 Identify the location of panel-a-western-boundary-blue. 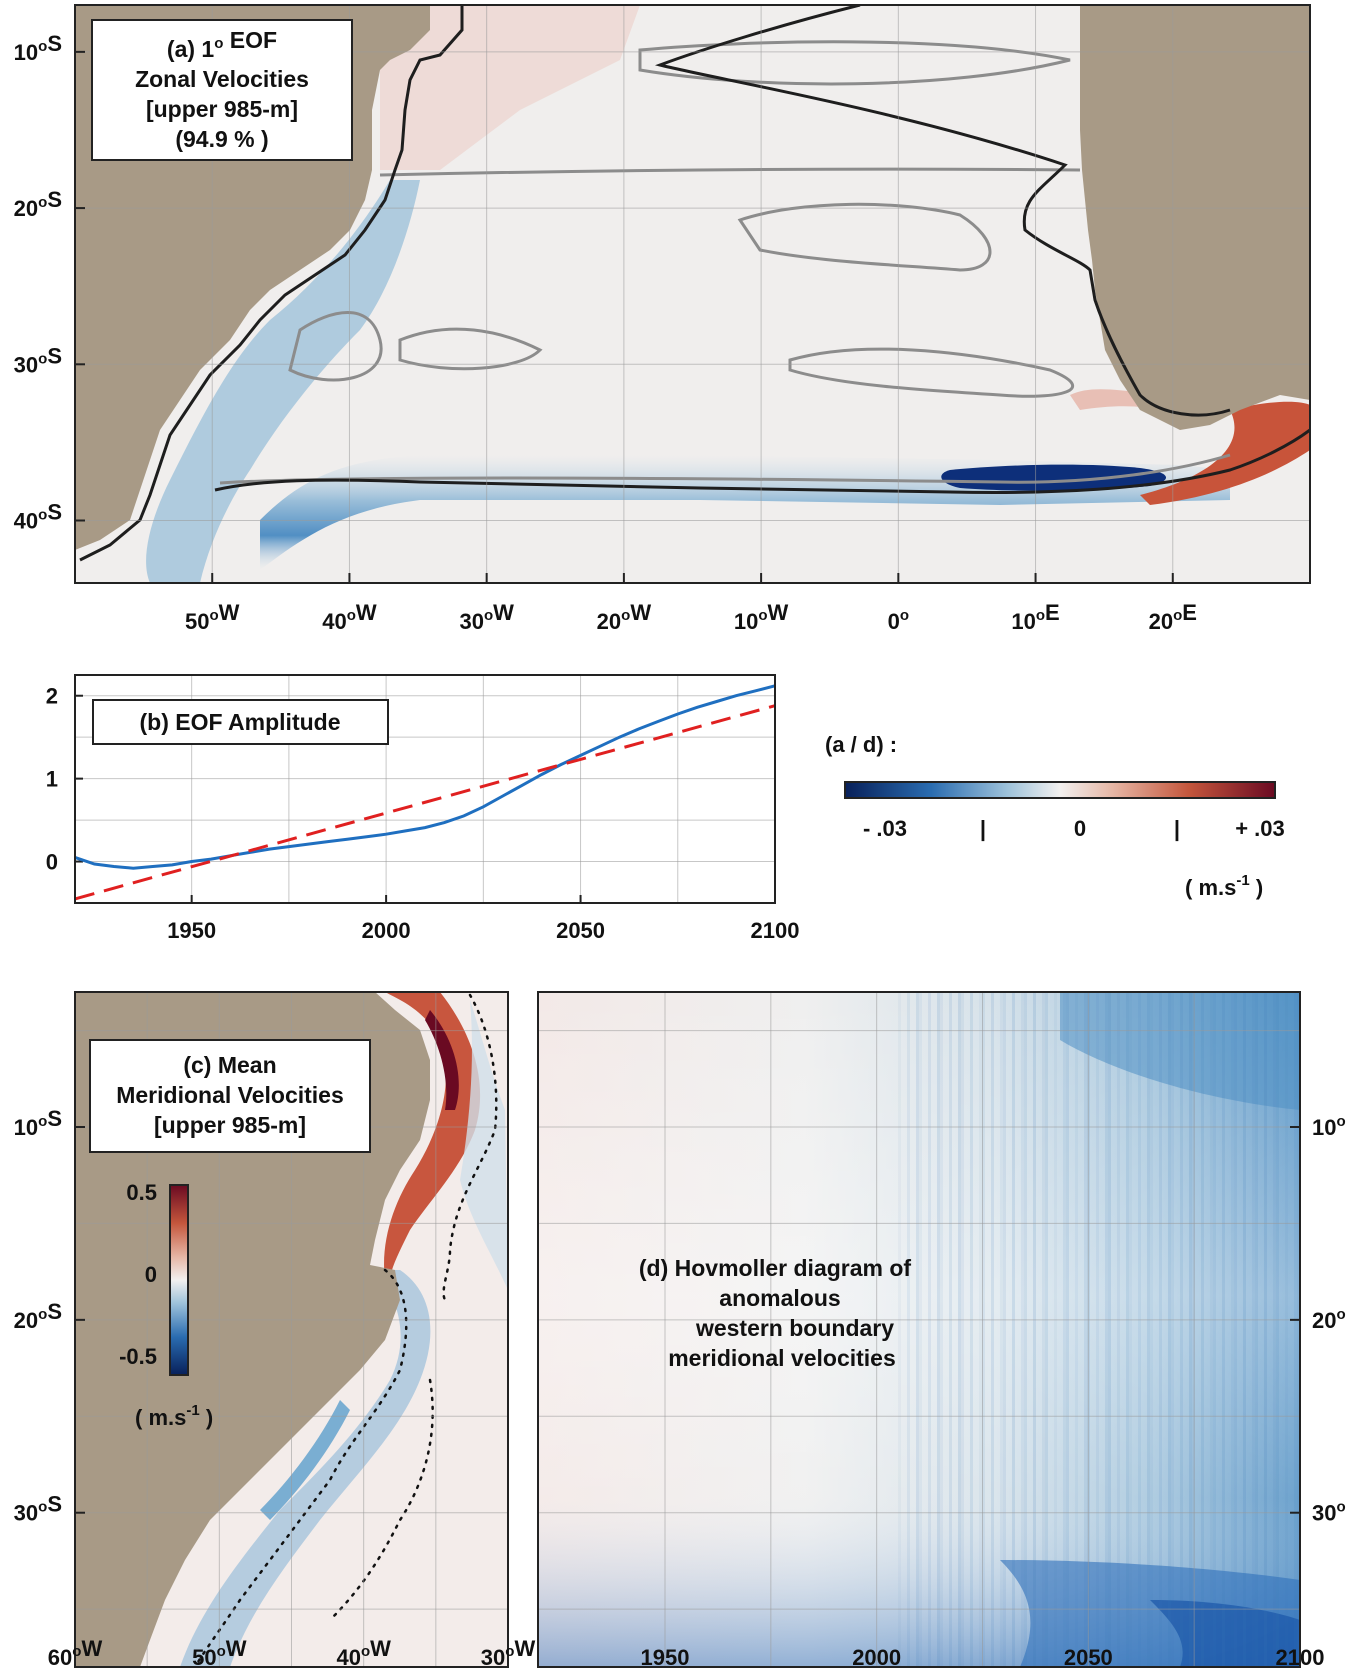
(283, 381).